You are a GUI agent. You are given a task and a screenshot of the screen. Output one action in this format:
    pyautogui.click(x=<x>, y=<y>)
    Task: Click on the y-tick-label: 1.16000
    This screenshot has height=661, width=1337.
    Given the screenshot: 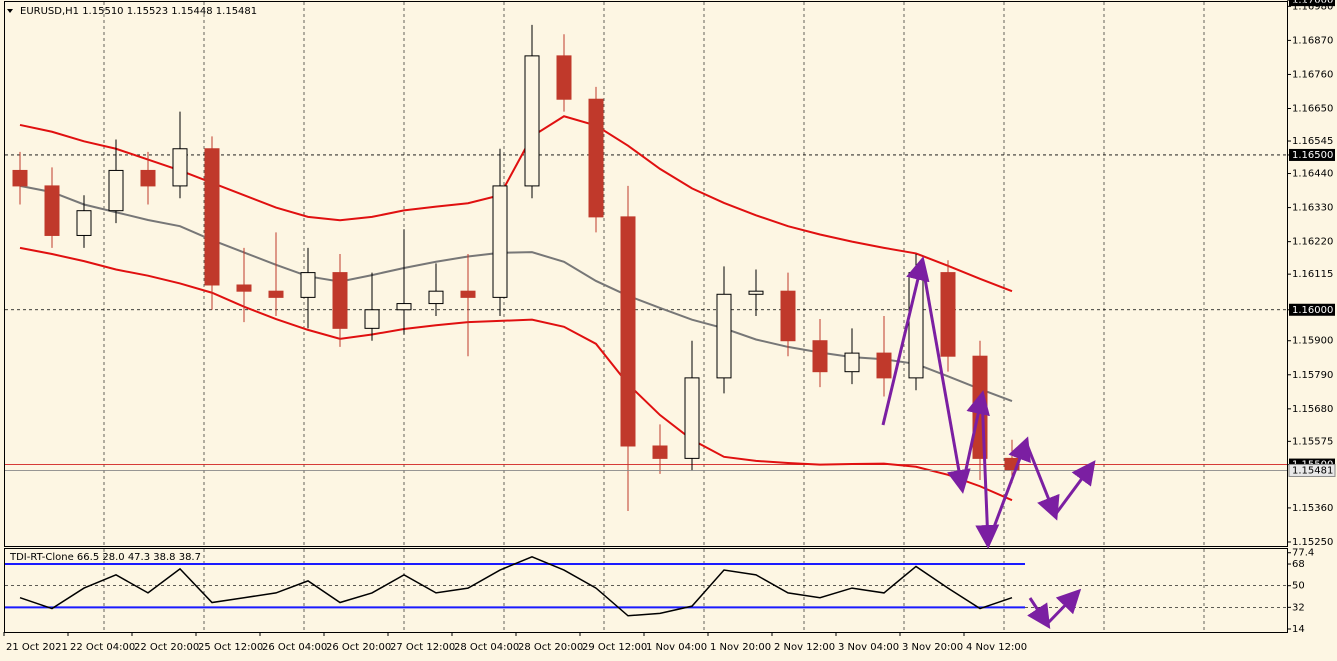 What is the action you would take?
    pyautogui.click(x=1312, y=310)
    